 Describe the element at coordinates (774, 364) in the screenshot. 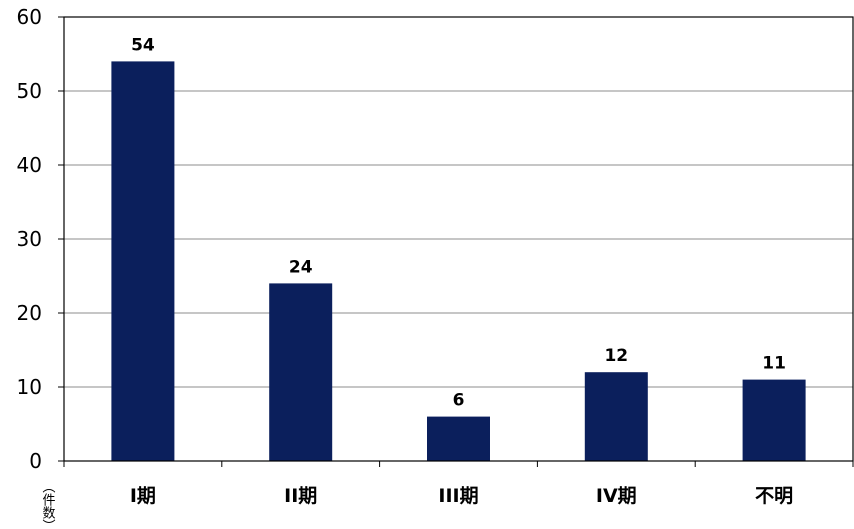

I see `data-label: 11` at that location.